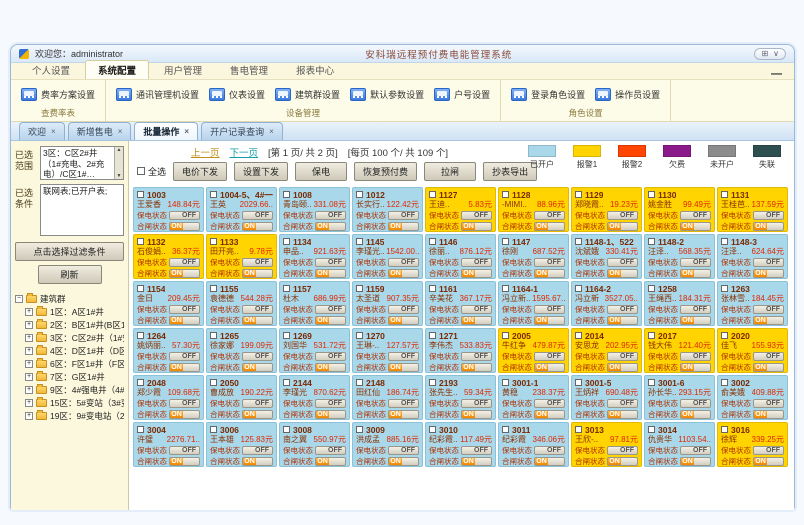 This screenshot has width=804, height=525. Describe the element at coordinates (679, 350) in the screenshot. I see `meter-card: 2017 钱大伟 121.40元 保电状态 OFF 合闸状态 ON` at that location.